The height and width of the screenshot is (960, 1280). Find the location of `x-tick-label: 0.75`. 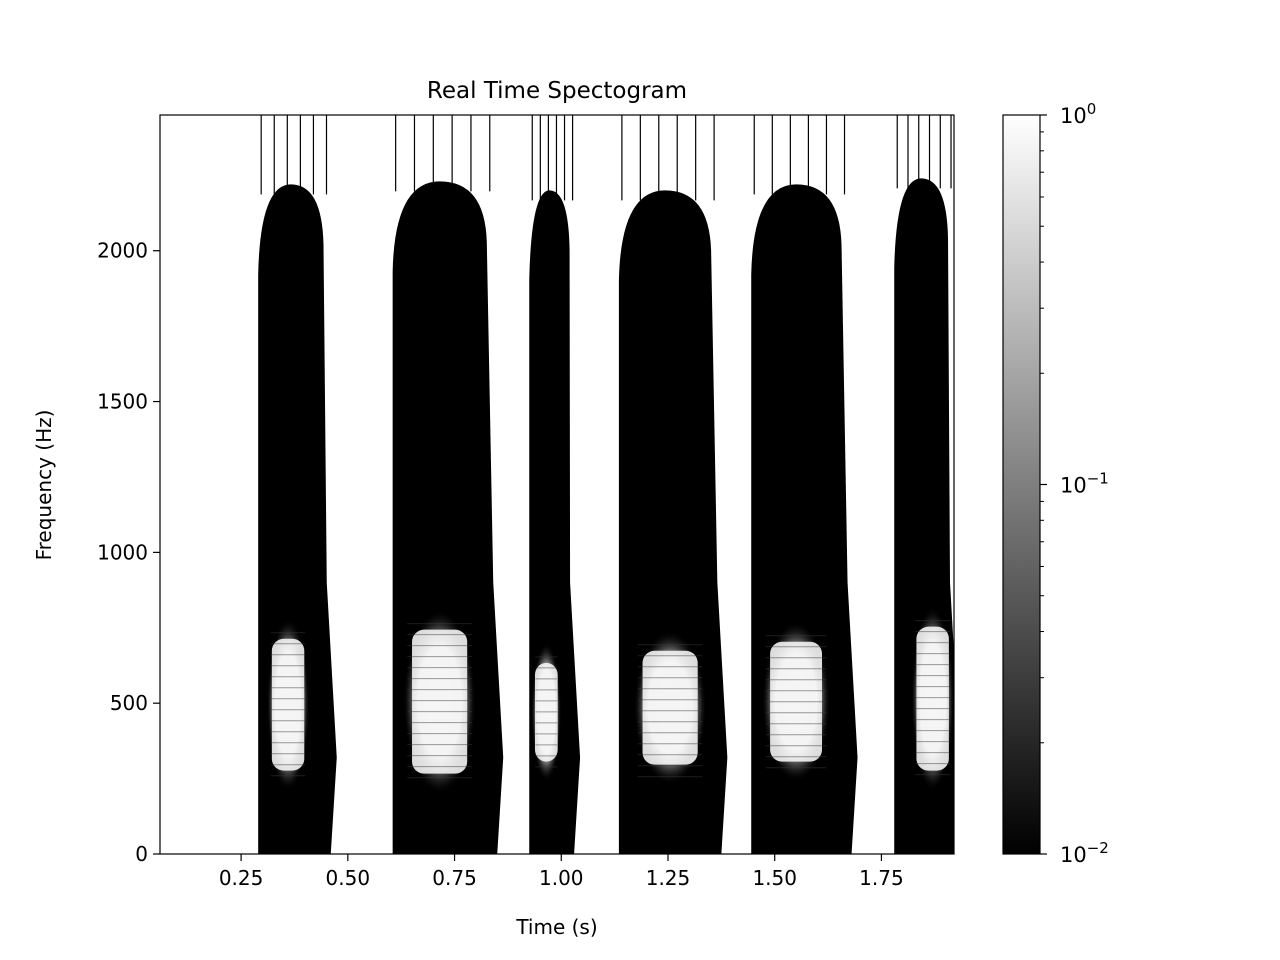

x-tick-label: 0.75 is located at coordinates (454, 878).